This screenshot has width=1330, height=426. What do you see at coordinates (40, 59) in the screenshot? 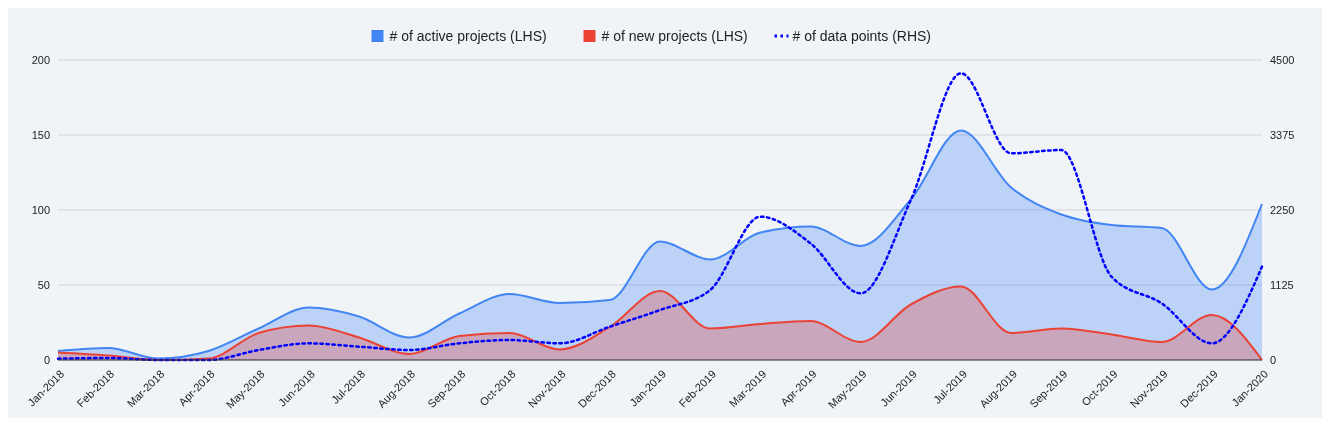
I see `y-tick-label: 200` at bounding box center [40, 59].